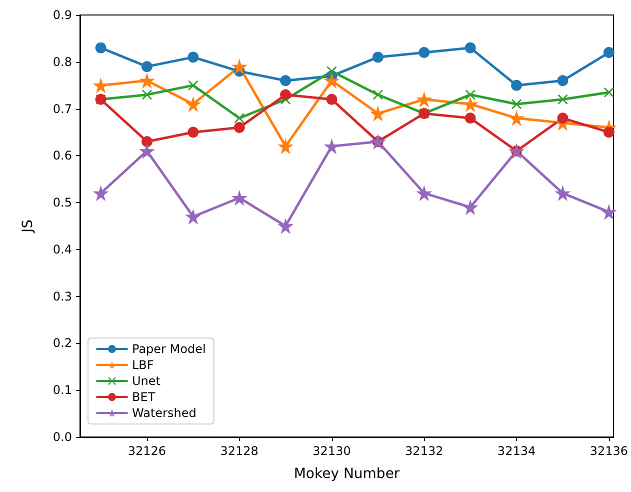 This screenshot has width=631, height=492. What do you see at coordinates (62, 61) in the screenshot?
I see `y-tick-label: 0.8` at bounding box center [62, 61].